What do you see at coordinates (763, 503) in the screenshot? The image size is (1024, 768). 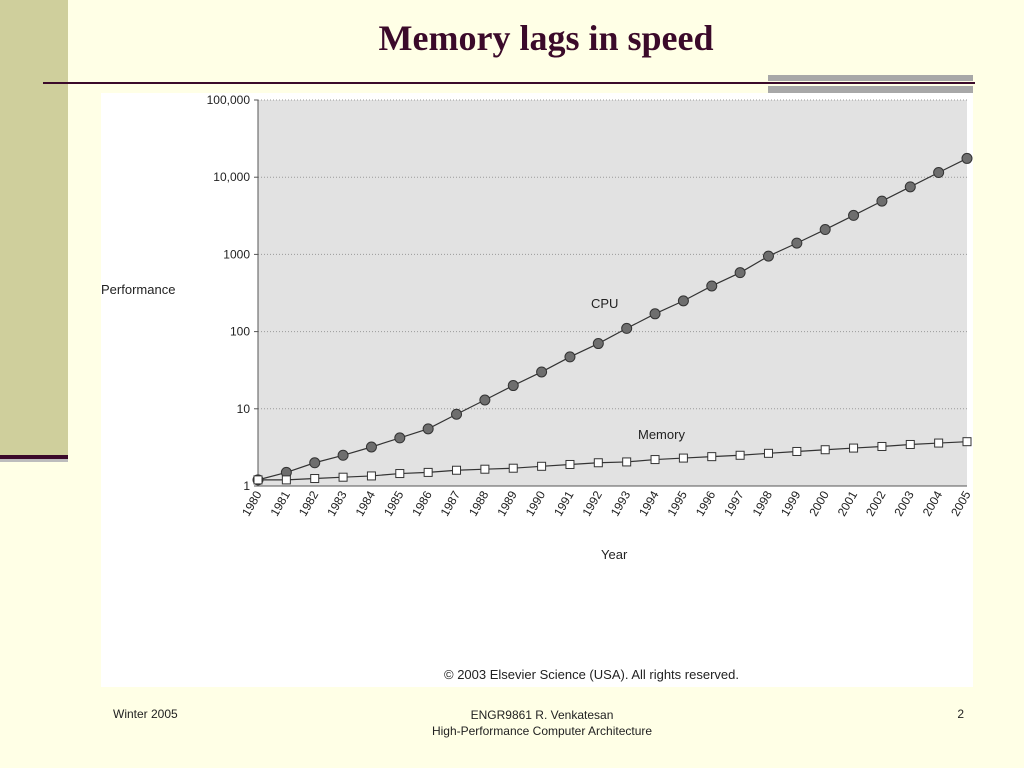 I see `x-tick-label: 1998` at bounding box center [763, 503].